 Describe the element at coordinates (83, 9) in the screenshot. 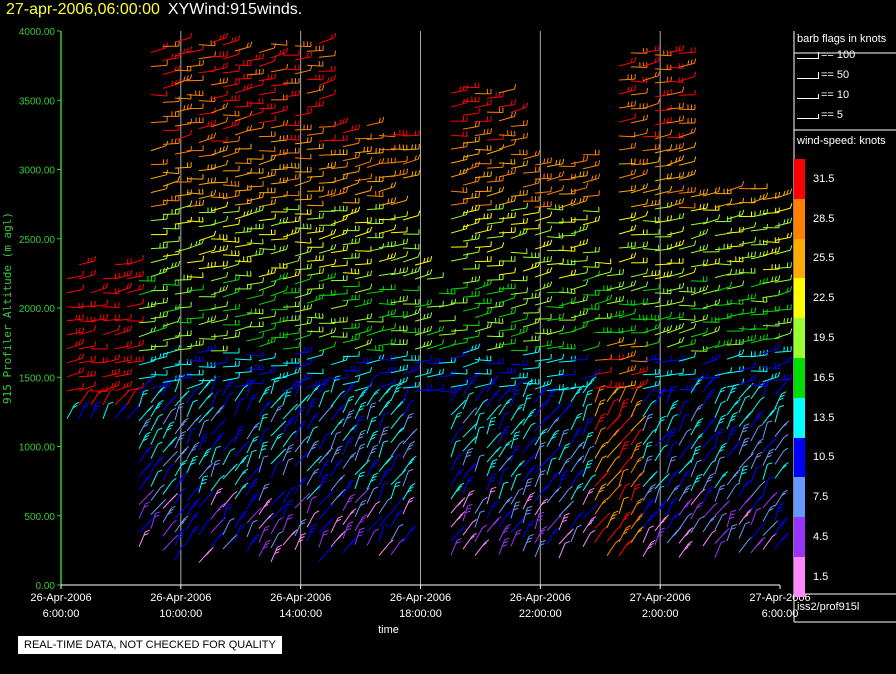

I see `timestamp: 27-apr-2006,06:00:00` at that location.